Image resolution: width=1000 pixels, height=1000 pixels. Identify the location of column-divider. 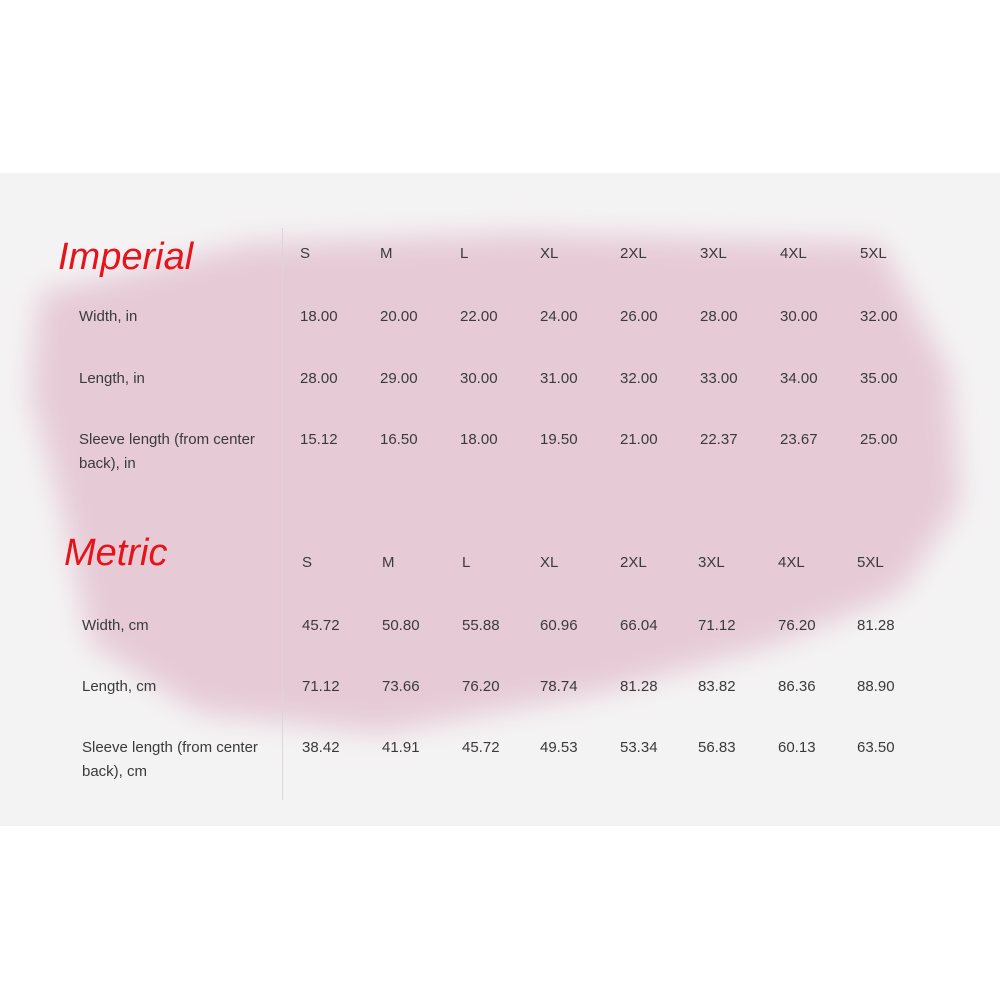
(282, 514).